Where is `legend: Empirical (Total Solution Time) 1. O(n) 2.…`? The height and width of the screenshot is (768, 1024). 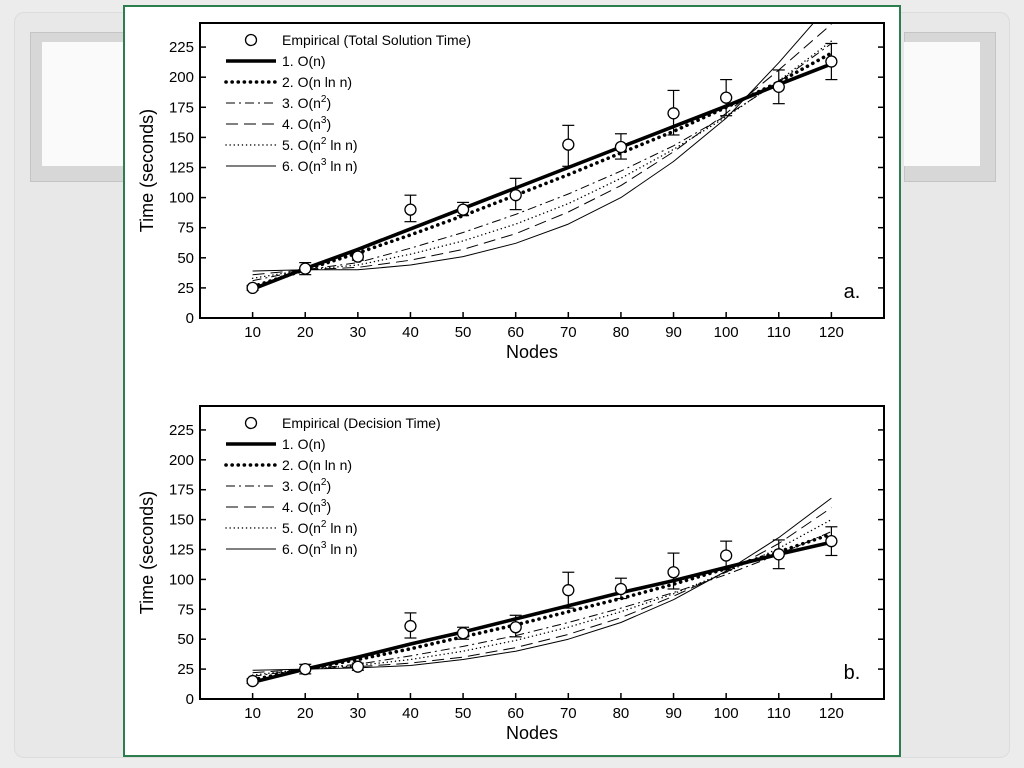
legend: Empirical (Total Solution Time) 1. O(n) 2.… is located at coordinates (347, 103).